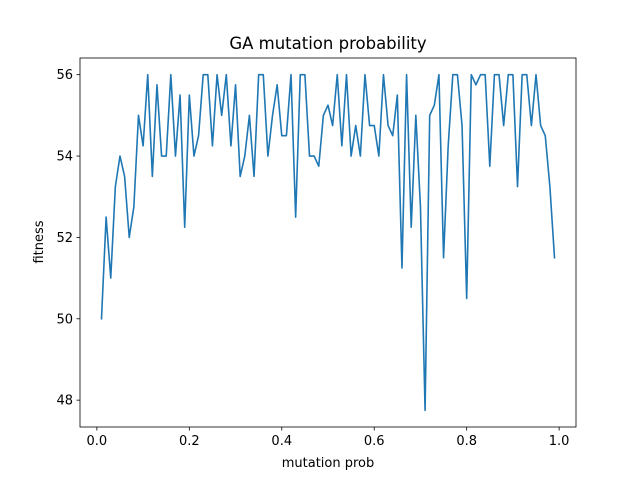 This screenshot has width=640, height=480. I want to click on x-tick-label: 0.8, so click(466, 441).